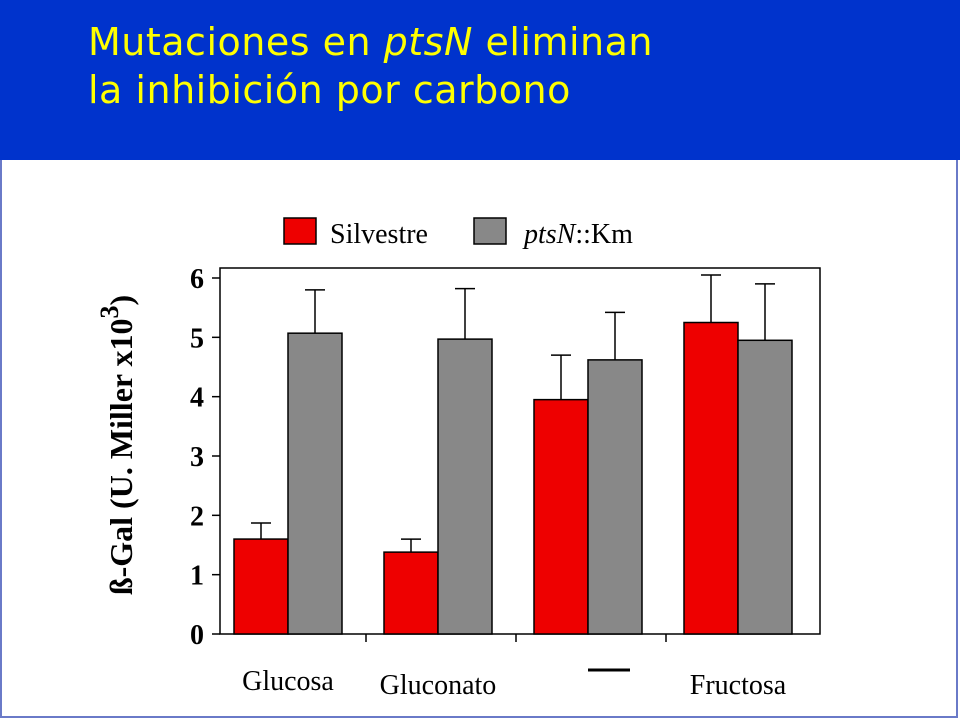  Describe the element at coordinates (458, 233) in the screenshot. I see `legend: Silvestre ptsN::Km` at that location.